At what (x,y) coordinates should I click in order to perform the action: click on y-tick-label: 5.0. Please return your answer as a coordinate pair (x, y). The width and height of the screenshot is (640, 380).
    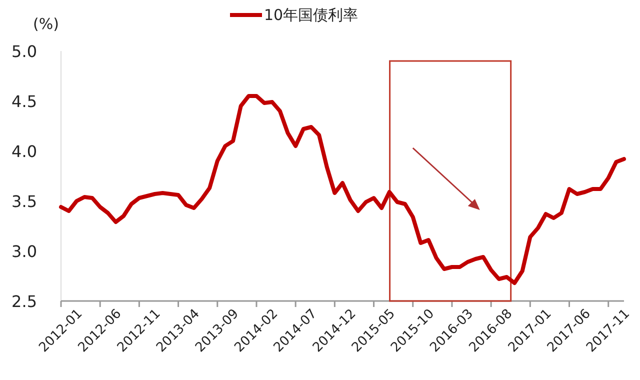
    Looking at the image, I should click on (24, 51).